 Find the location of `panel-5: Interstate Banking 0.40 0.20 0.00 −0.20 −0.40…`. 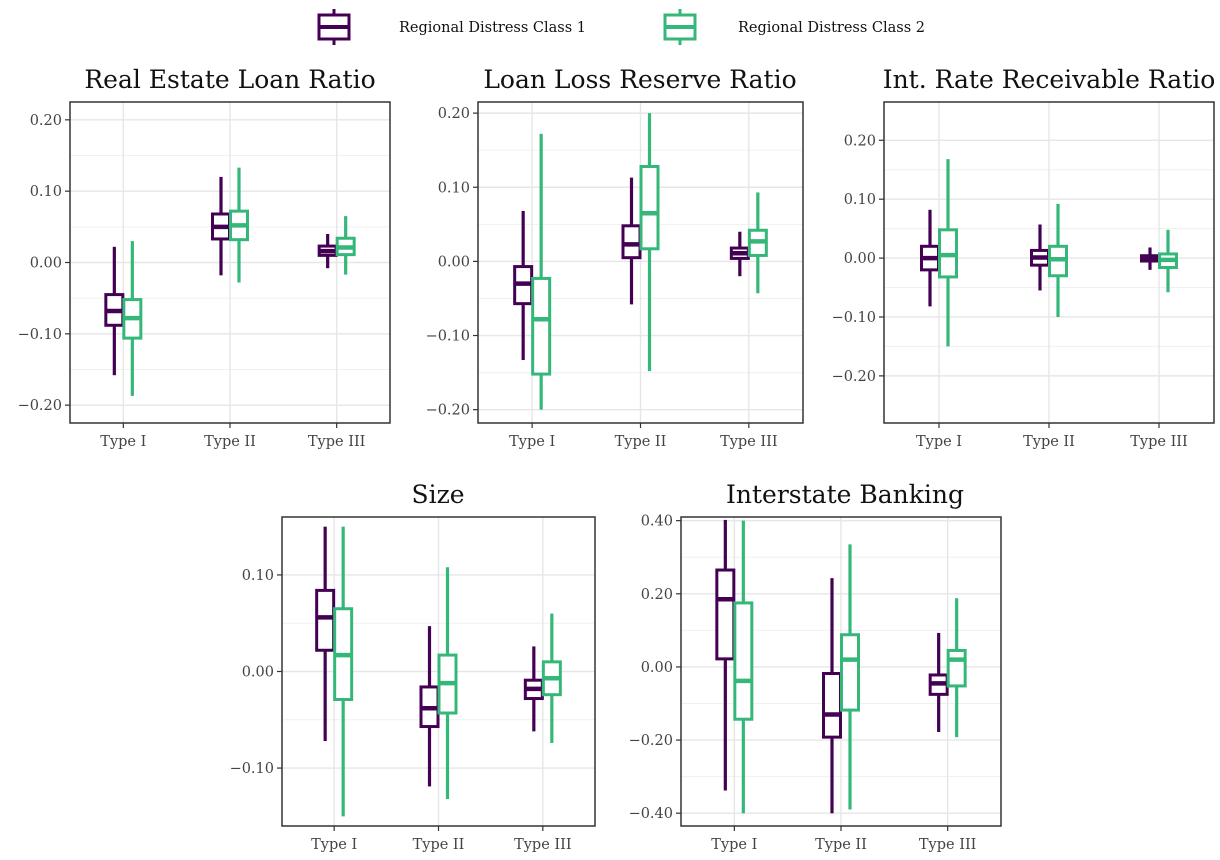

panel-5: Interstate Banking 0.40 0.20 0.00 −0.20 −0.40… is located at coordinates (815, 666).